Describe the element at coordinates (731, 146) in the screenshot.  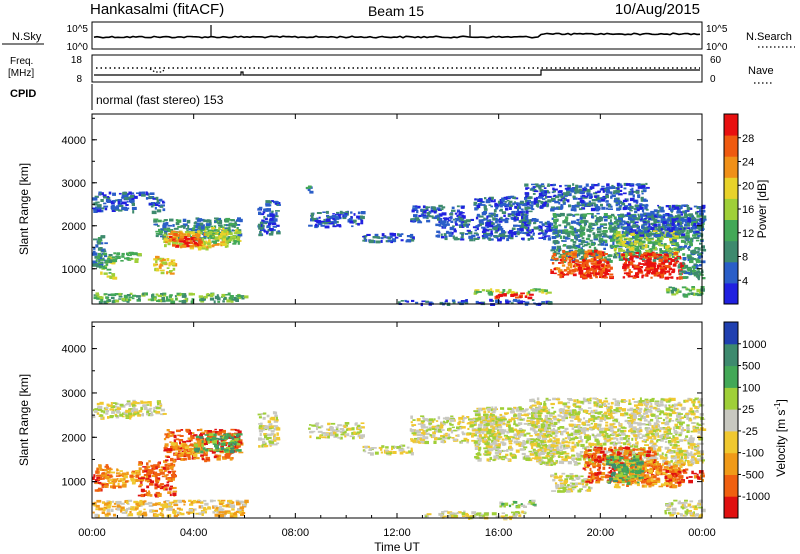
I see `colorbar-swatch` at that location.